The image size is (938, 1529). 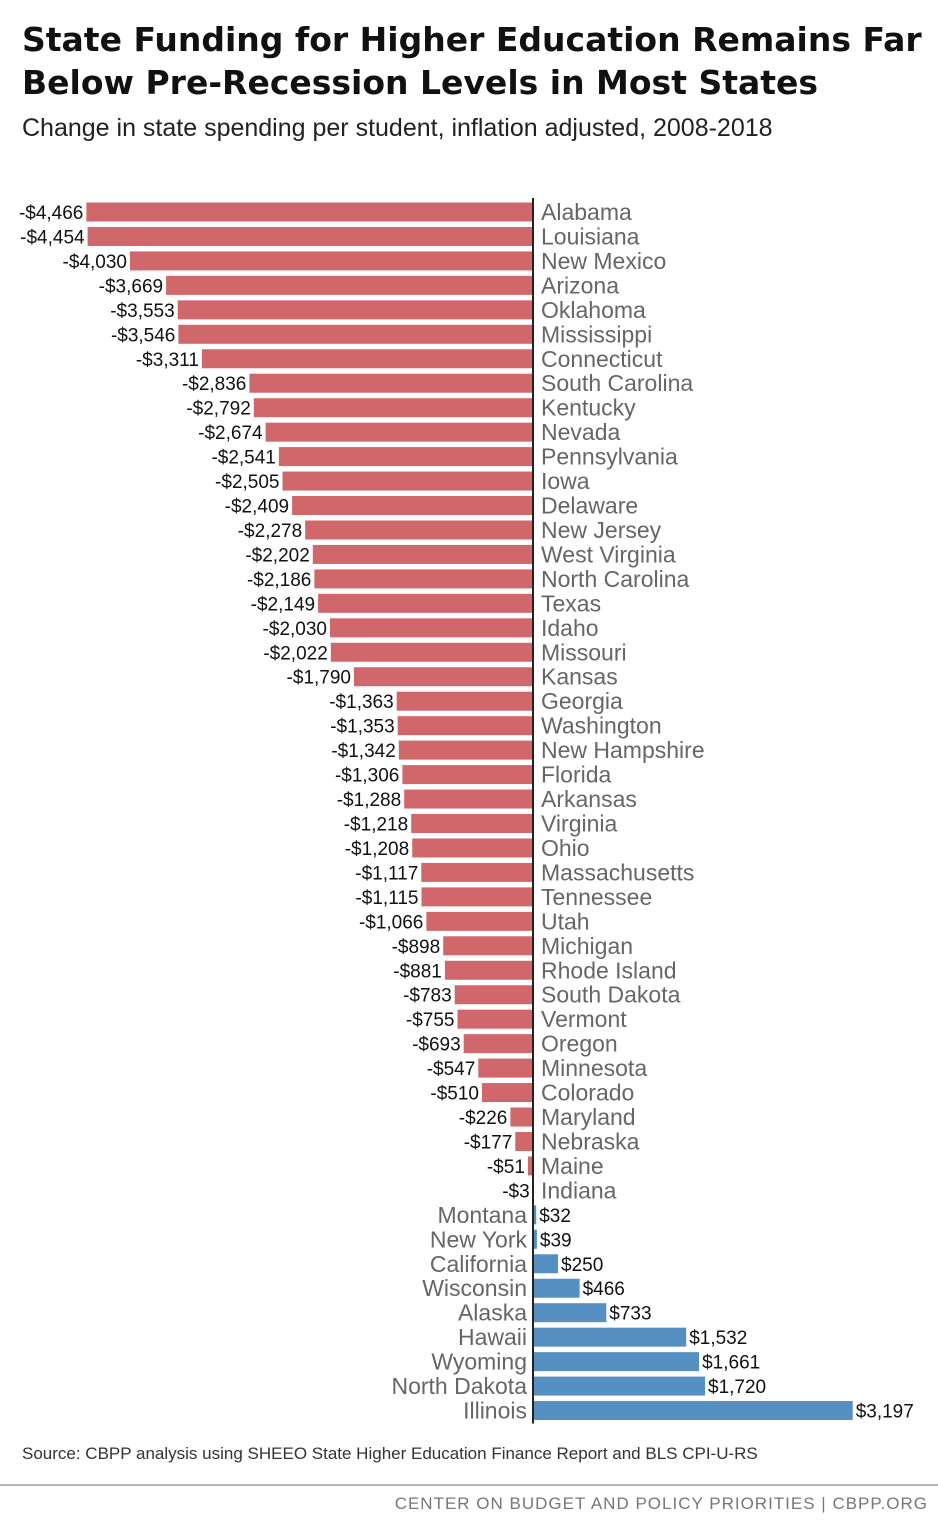 What do you see at coordinates (590, 1141) in the screenshot?
I see `state-label: Nebraska` at bounding box center [590, 1141].